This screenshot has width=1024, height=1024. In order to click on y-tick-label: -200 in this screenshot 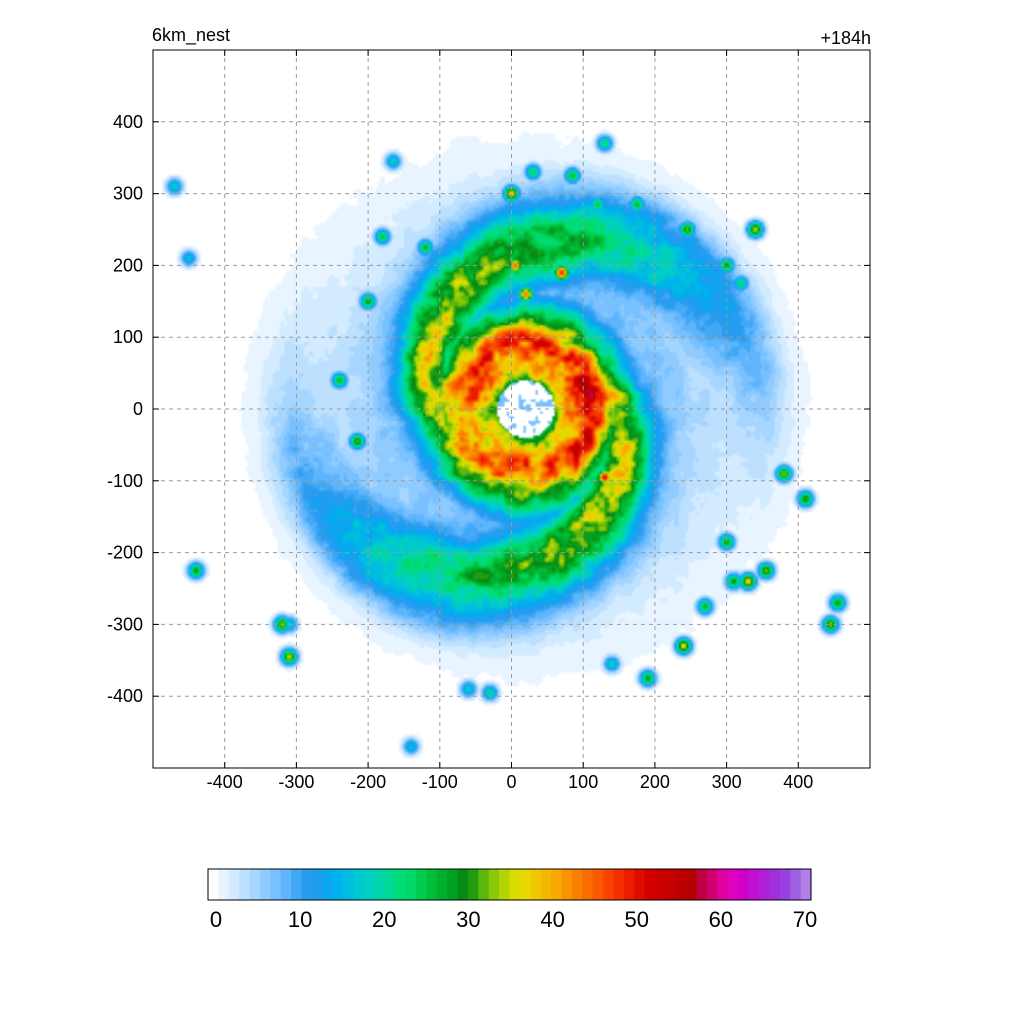, I will do `click(125, 553)`.